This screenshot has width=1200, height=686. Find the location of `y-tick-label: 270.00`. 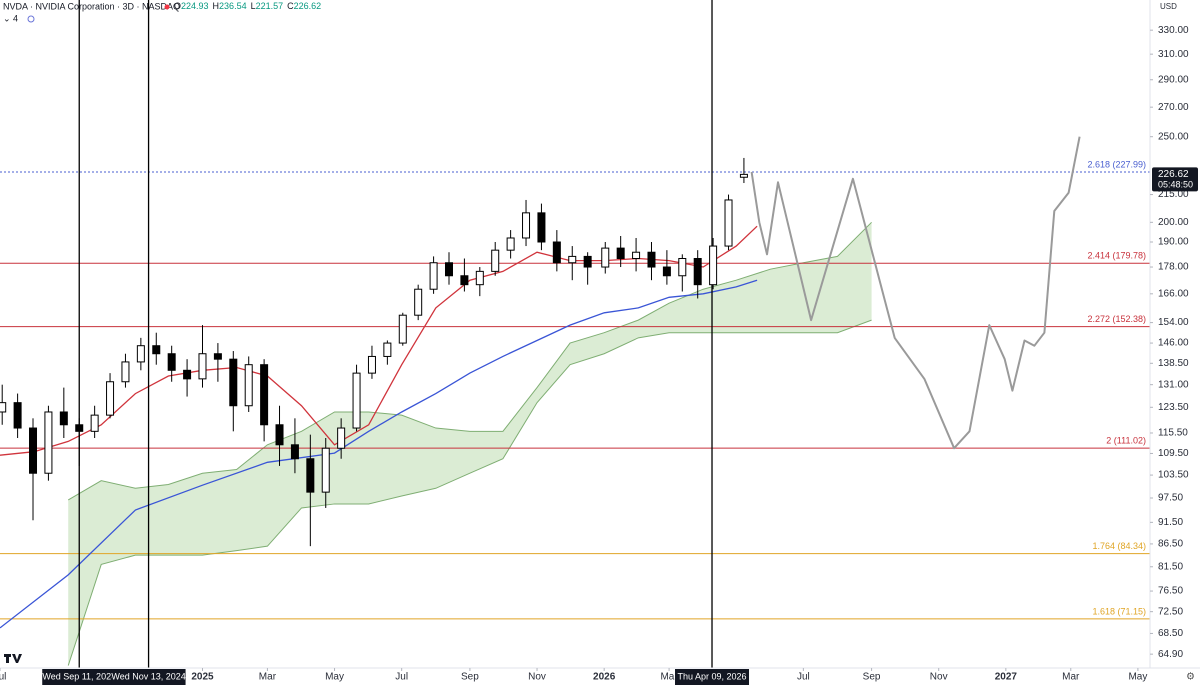

y-tick-label: 270.00 is located at coordinates (1173, 107).